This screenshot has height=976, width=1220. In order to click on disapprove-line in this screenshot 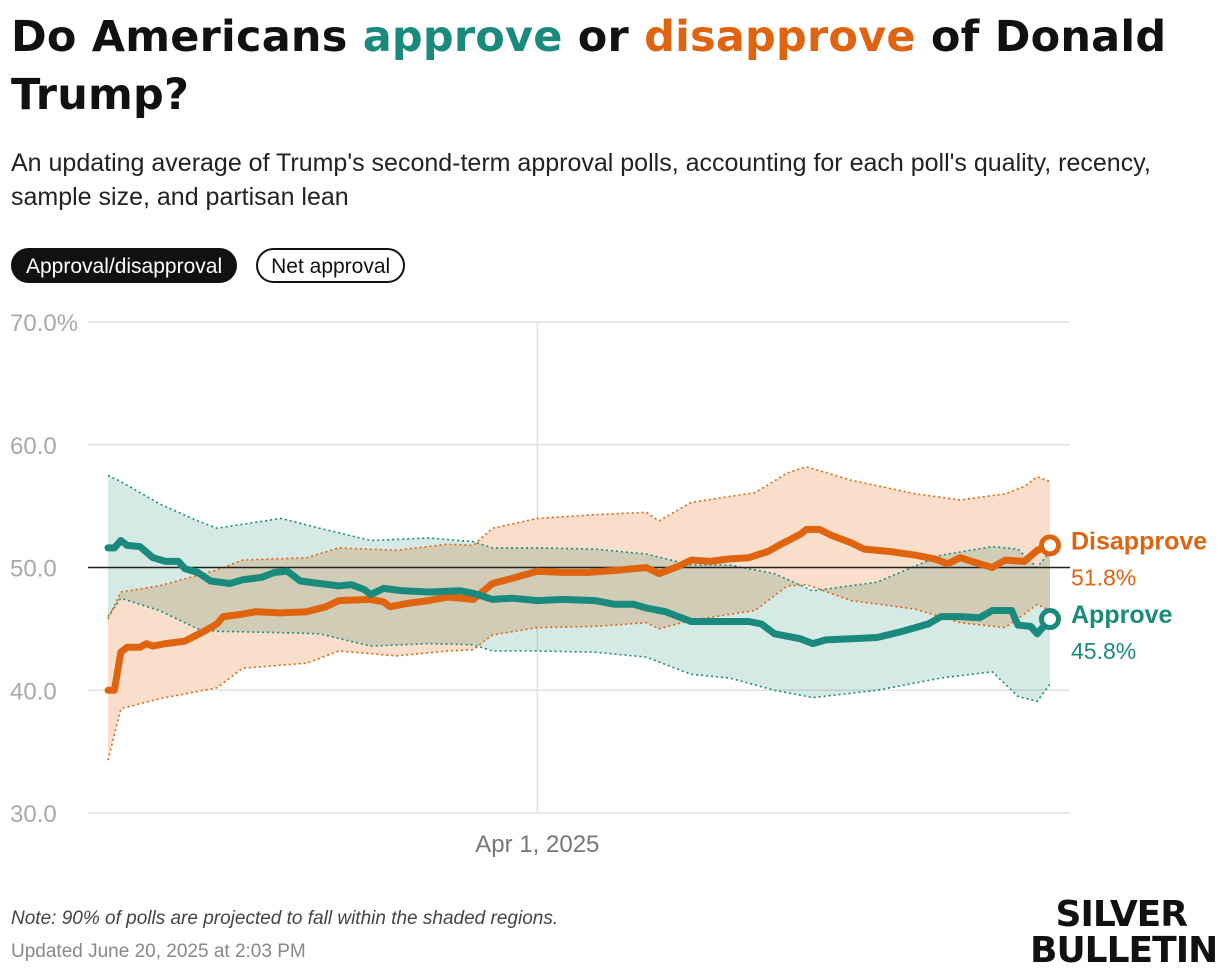, I will do `click(579, 609)`.